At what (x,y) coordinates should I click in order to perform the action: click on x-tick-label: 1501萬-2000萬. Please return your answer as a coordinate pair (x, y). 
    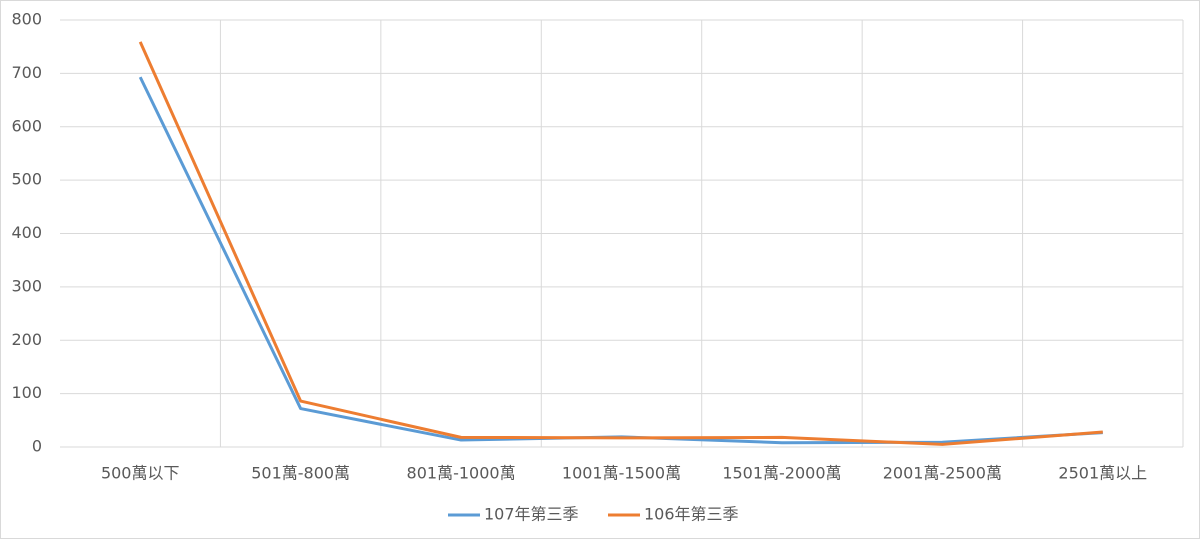
    Looking at the image, I should click on (781, 473).